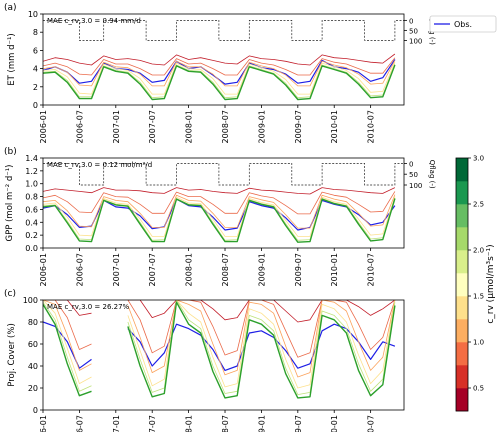  What do you see at coordinates (478, 343) in the screenshot?
I see `colorbar-tick-label: 1.0` at bounding box center [478, 343].